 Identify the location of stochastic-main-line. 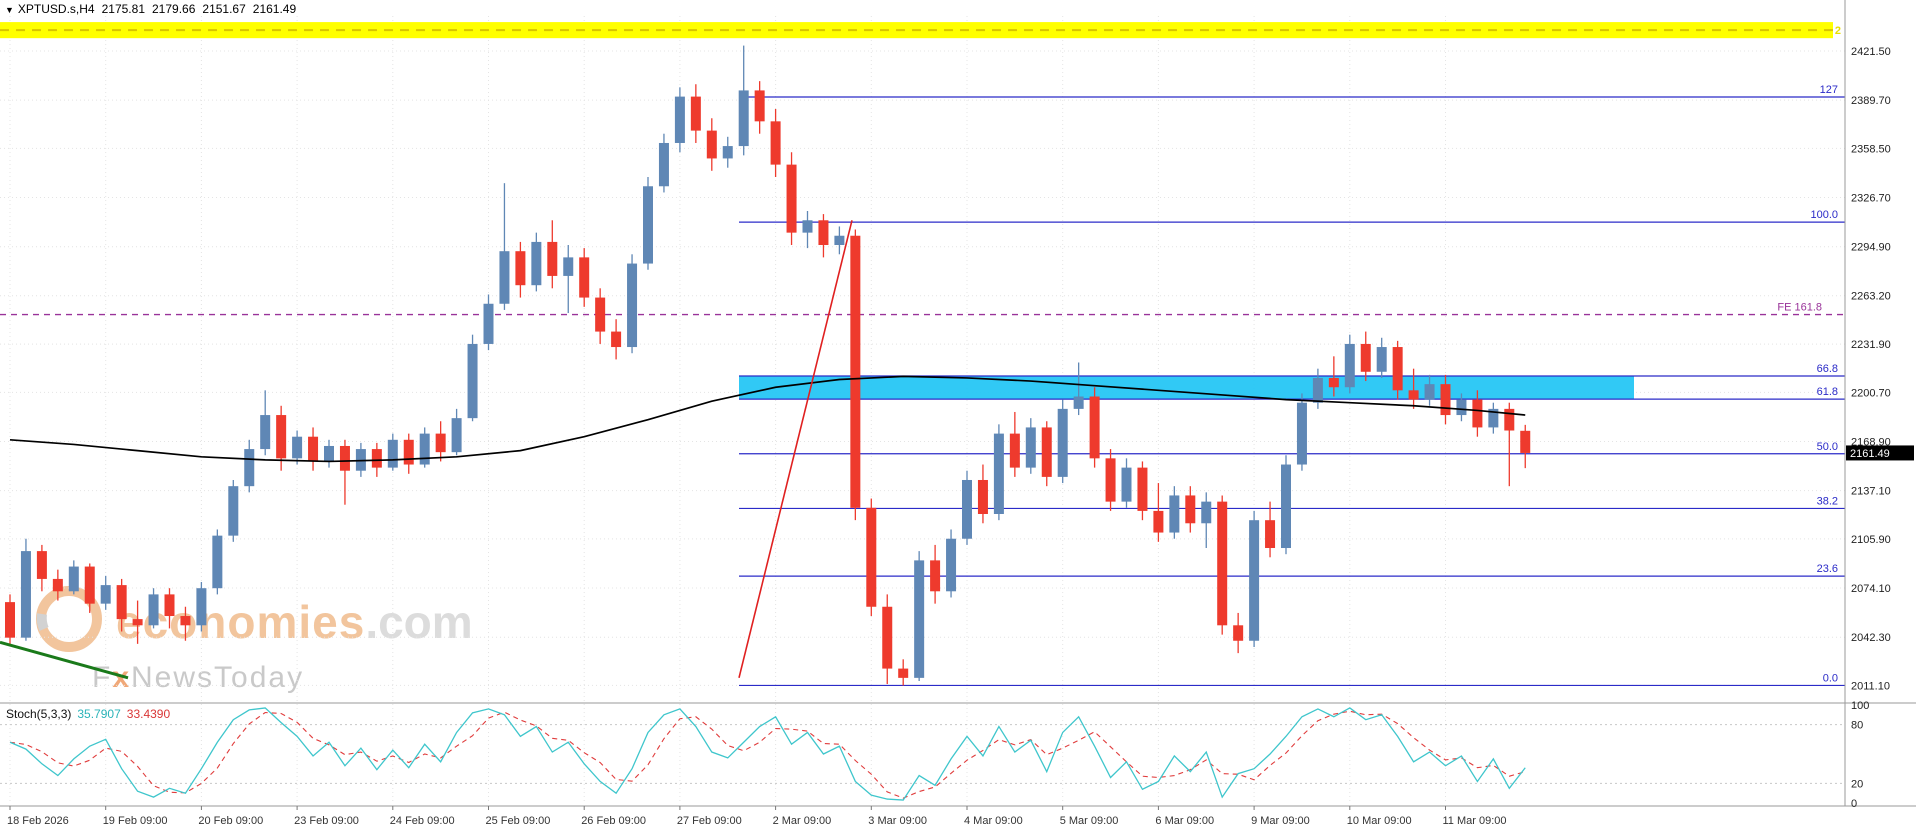
(767, 754).